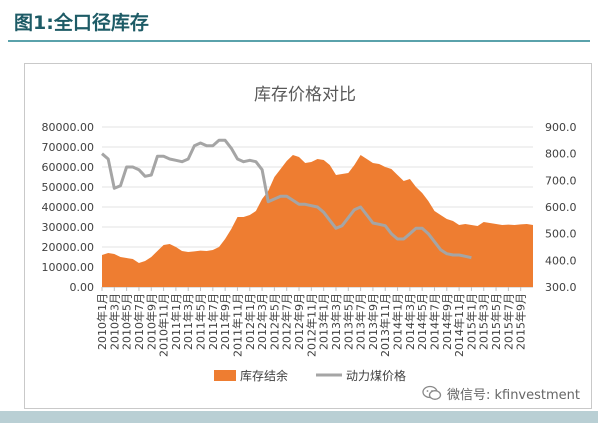  I want to click on figure-header: 图1:全口径库存, so click(299, 23).